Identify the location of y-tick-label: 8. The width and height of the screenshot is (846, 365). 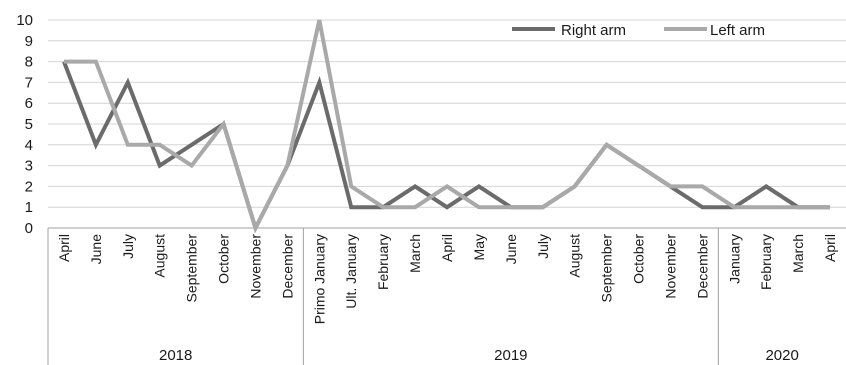
(29, 62).